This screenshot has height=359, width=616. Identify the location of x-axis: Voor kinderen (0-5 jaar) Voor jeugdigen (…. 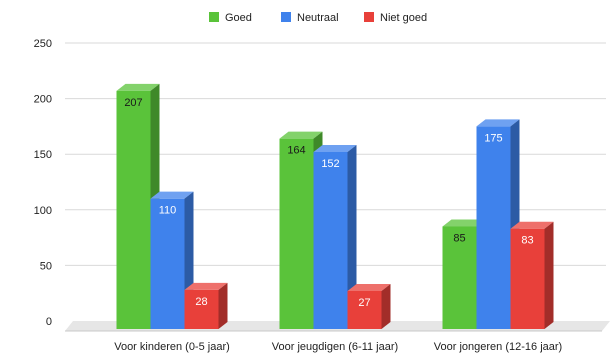
(338, 347).